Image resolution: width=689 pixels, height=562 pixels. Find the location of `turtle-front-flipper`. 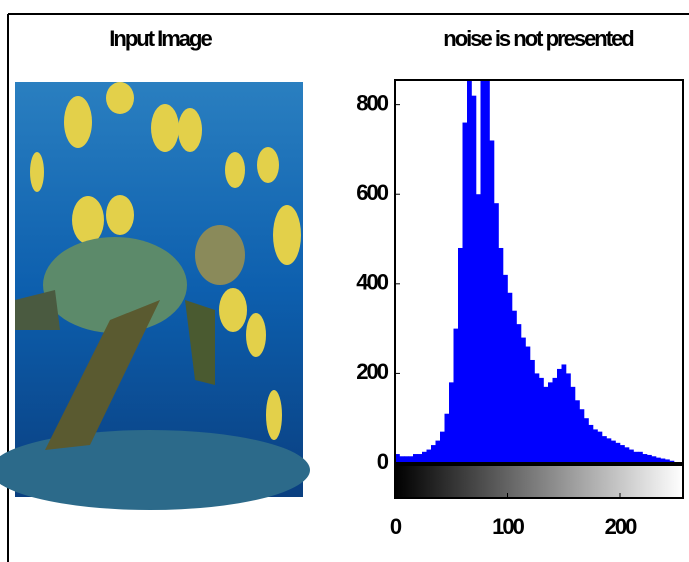

turtle-front-flipper is located at coordinates (200, 342).